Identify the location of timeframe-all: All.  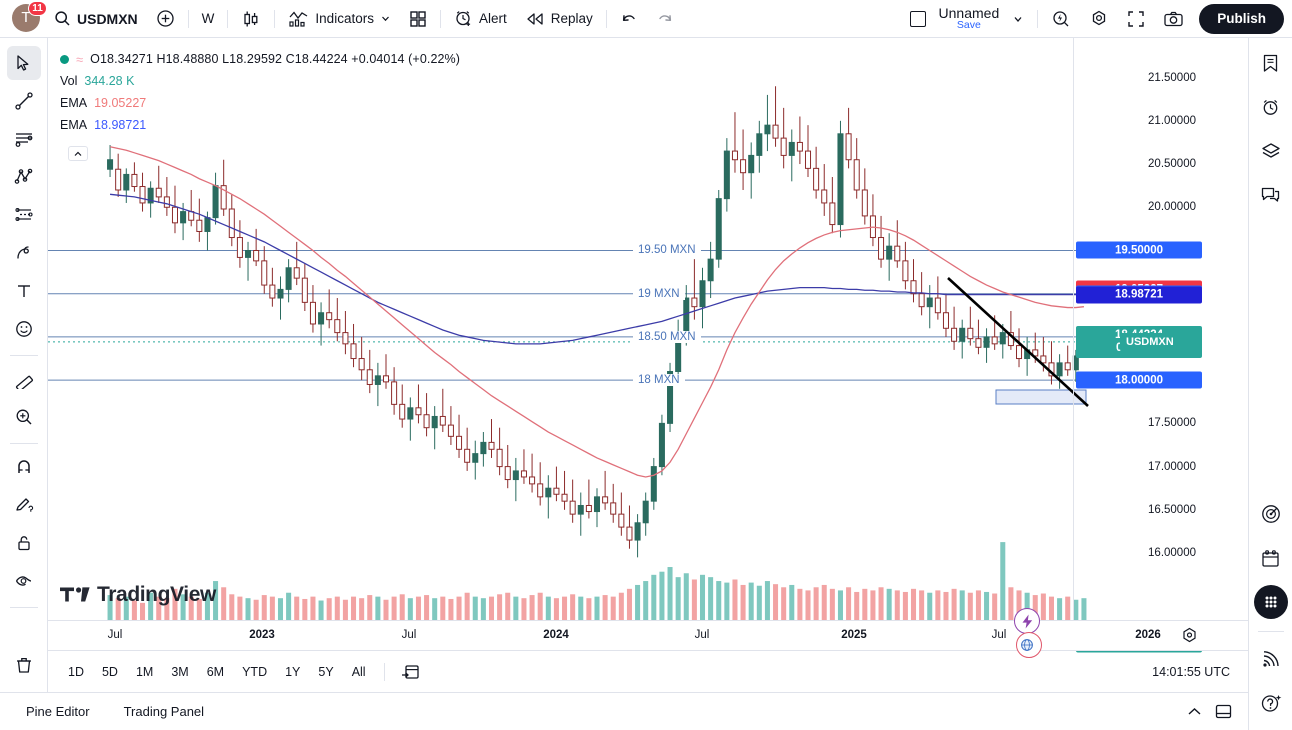
(358, 671).